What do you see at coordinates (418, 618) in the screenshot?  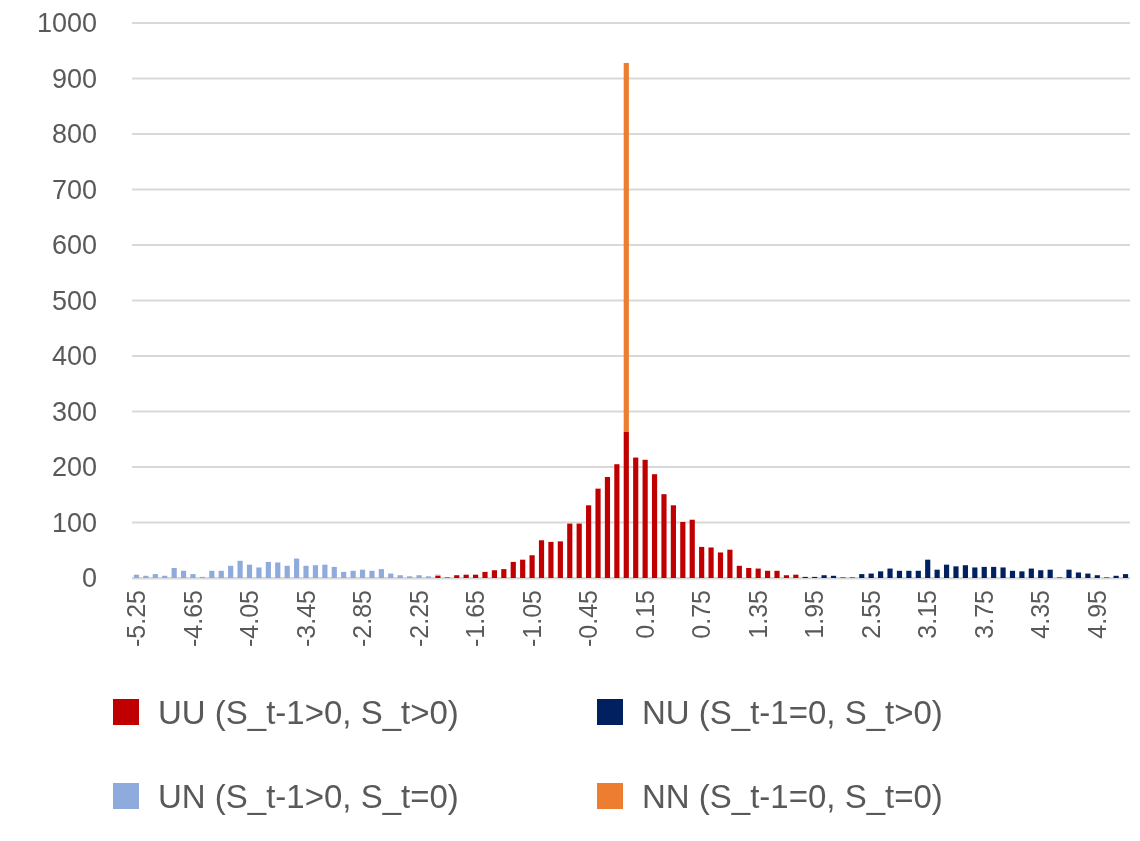 I see `x-tick-label: -2.25` at bounding box center [418, 618].